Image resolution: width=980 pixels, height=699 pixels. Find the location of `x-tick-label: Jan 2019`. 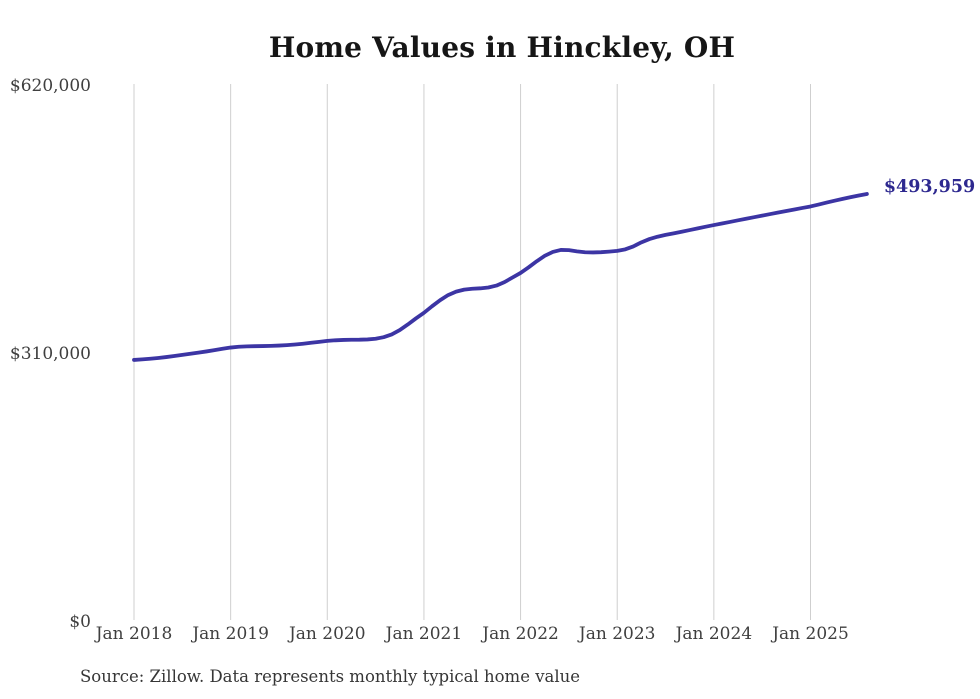

x-tick-label: Jan 2019 is located at coordinates (229, 634).